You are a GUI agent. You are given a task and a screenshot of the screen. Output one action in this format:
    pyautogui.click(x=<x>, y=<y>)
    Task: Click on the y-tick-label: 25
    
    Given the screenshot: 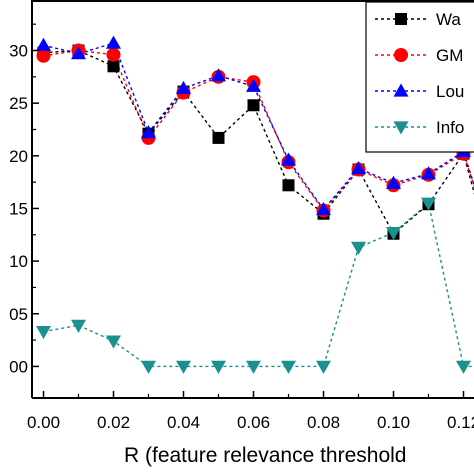 What is the action you would take?
    pyautogui.click(x=18, y=103)
    